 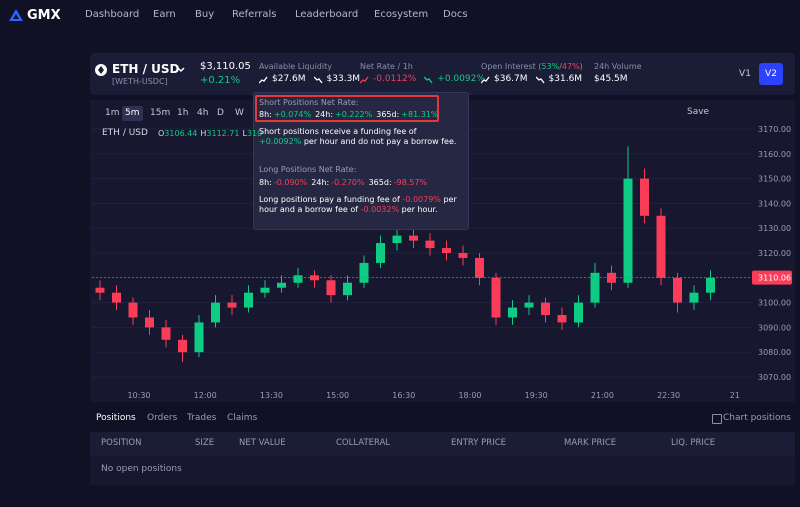 I want to click on version-button: V2, so click(x=771, y=74).